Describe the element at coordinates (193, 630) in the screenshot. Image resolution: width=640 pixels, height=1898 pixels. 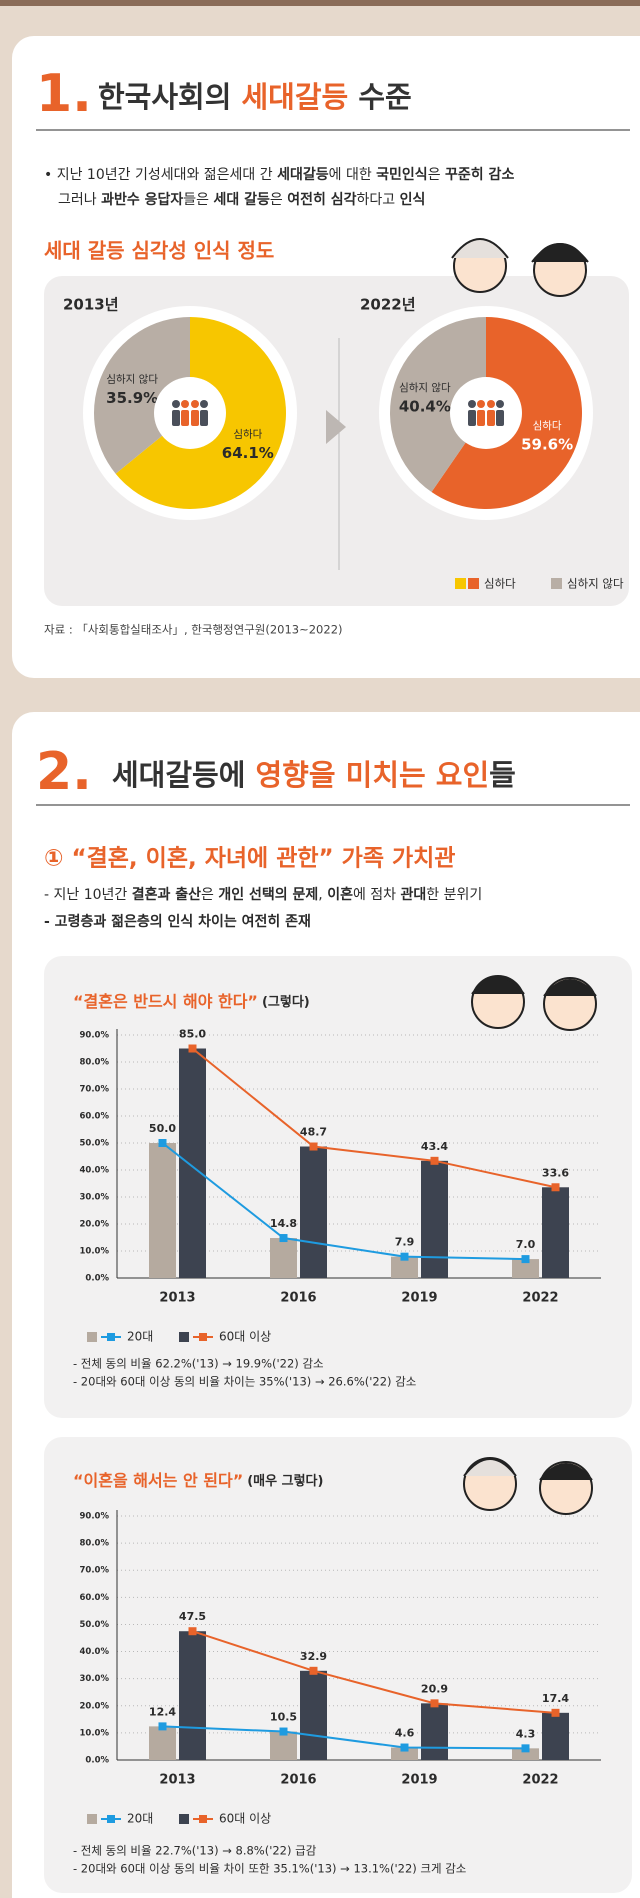
I see `source-note: 자료 : 「사회통합실태조사」, 한국행정연구원(2013~2022)` at that location.